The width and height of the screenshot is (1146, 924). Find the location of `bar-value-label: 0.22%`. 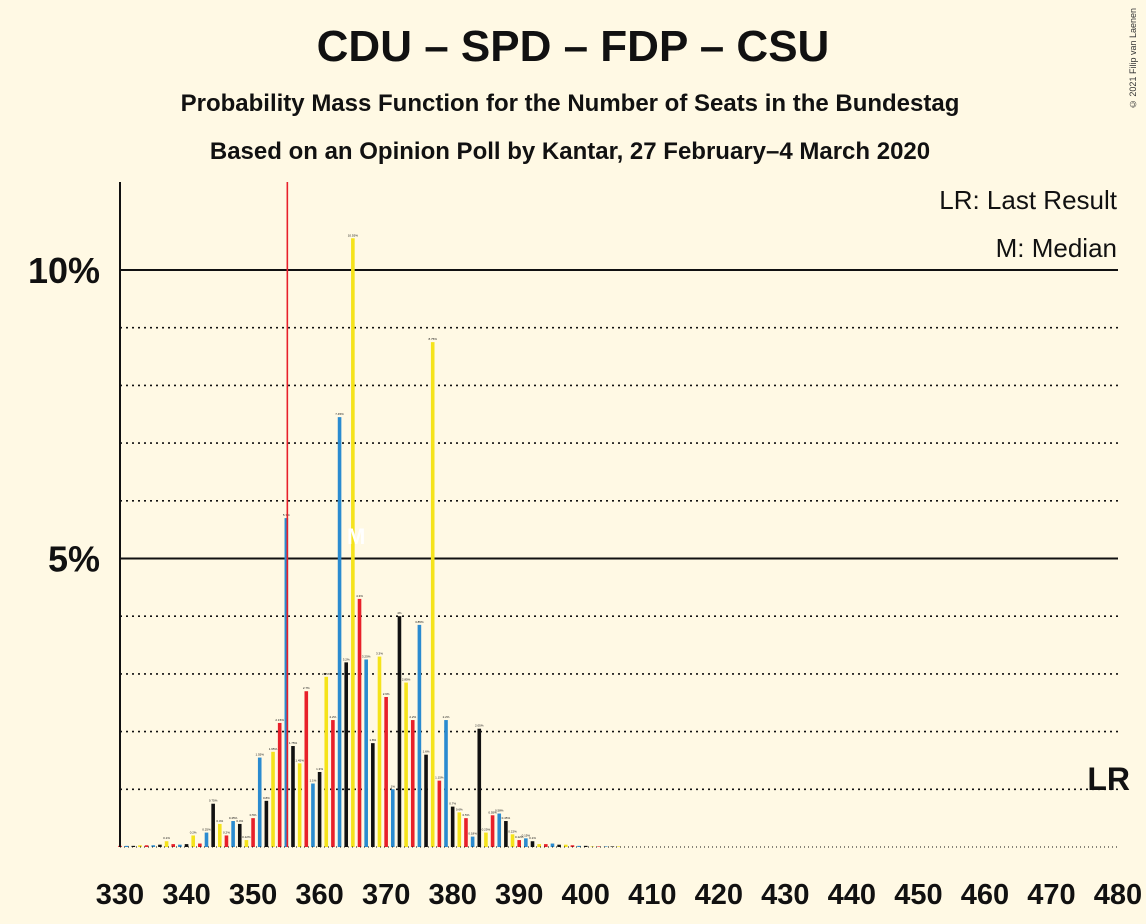

bar-value-label: 0.22% is located at coordinates (512, 831).